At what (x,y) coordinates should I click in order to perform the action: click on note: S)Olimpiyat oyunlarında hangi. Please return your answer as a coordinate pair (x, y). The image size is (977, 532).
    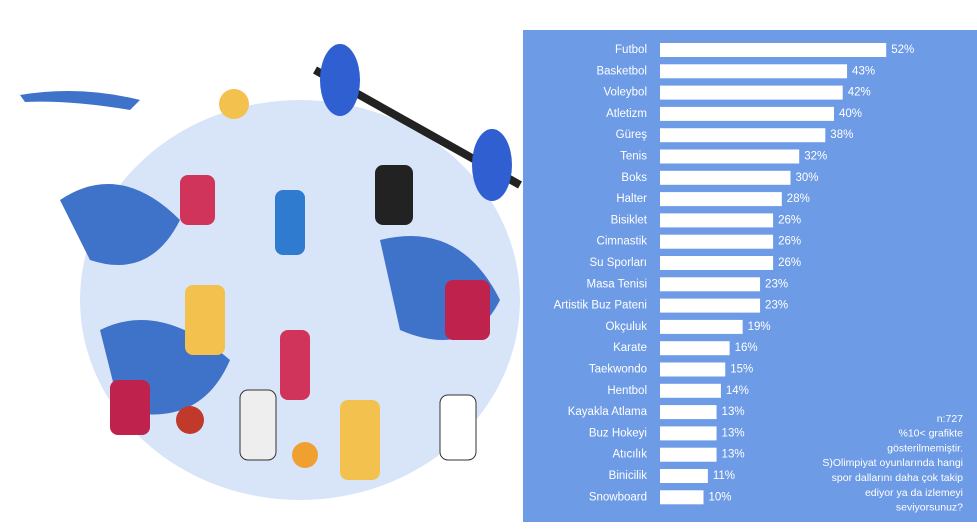
    Looking at the image, I should click on (892, 463).